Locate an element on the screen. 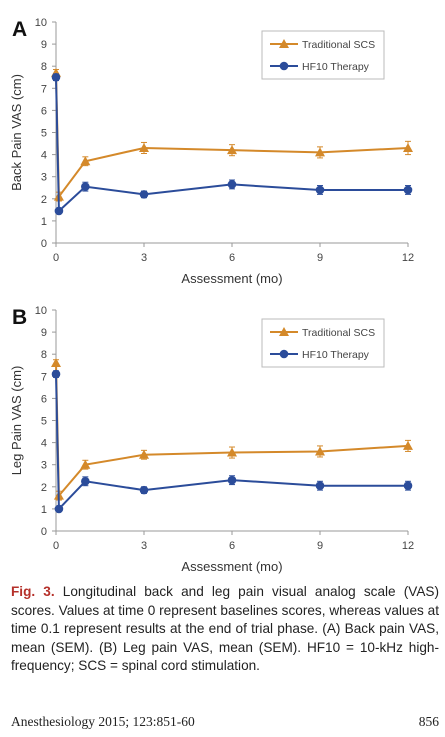 The image size is (445, 737). y-axis-label: Back Pain VAS (cm) is located at coordinates (16, 132).